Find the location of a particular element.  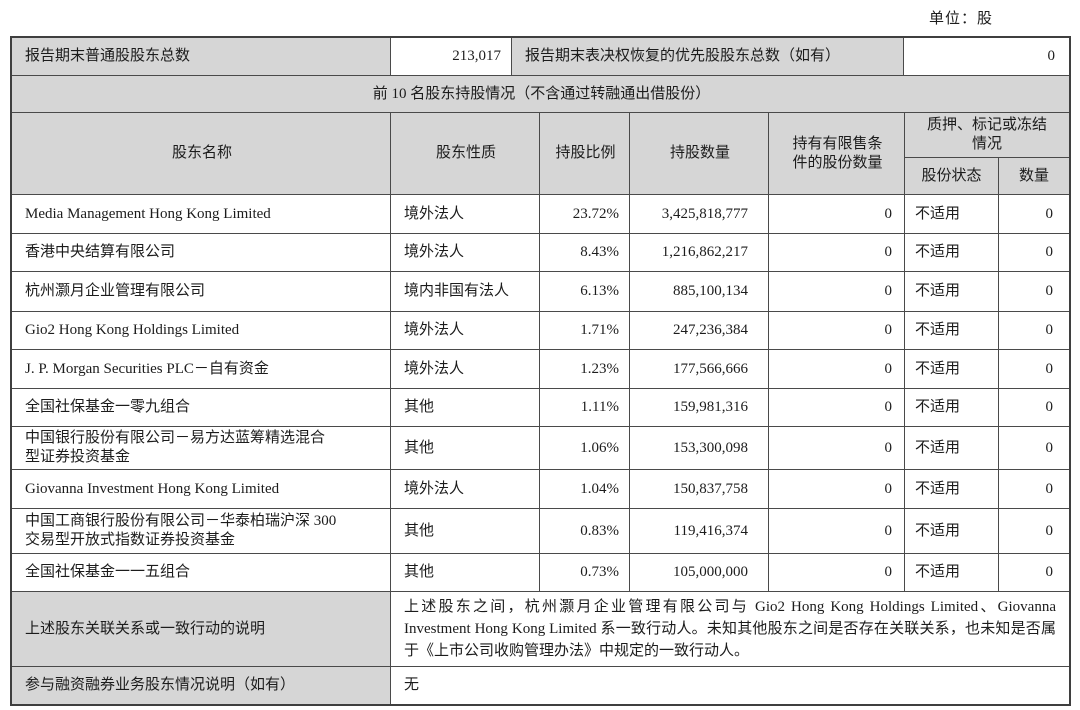

shareholder-name-cell: 全国社保基金一零九组合 is located at coordinates (201, 407).